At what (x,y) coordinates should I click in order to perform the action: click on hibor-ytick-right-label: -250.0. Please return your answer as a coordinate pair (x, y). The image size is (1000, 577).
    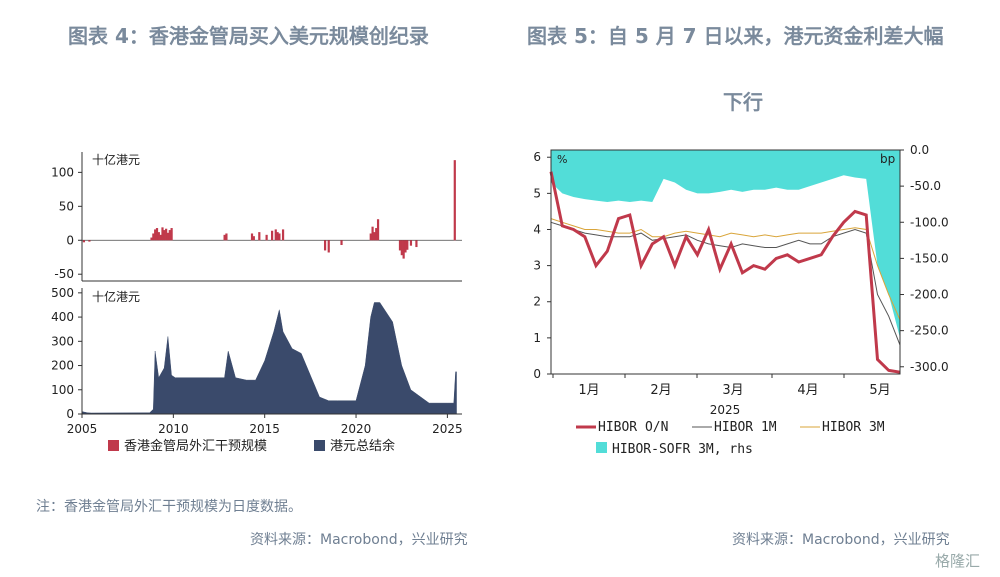
    Looking at the image, I should click on (929, 331).